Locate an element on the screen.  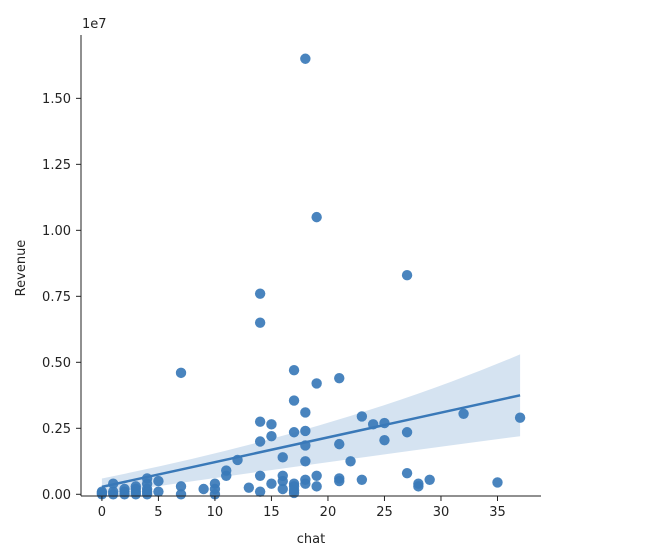
y-tick-label: 0.25 is located at coordinates (56, 429).